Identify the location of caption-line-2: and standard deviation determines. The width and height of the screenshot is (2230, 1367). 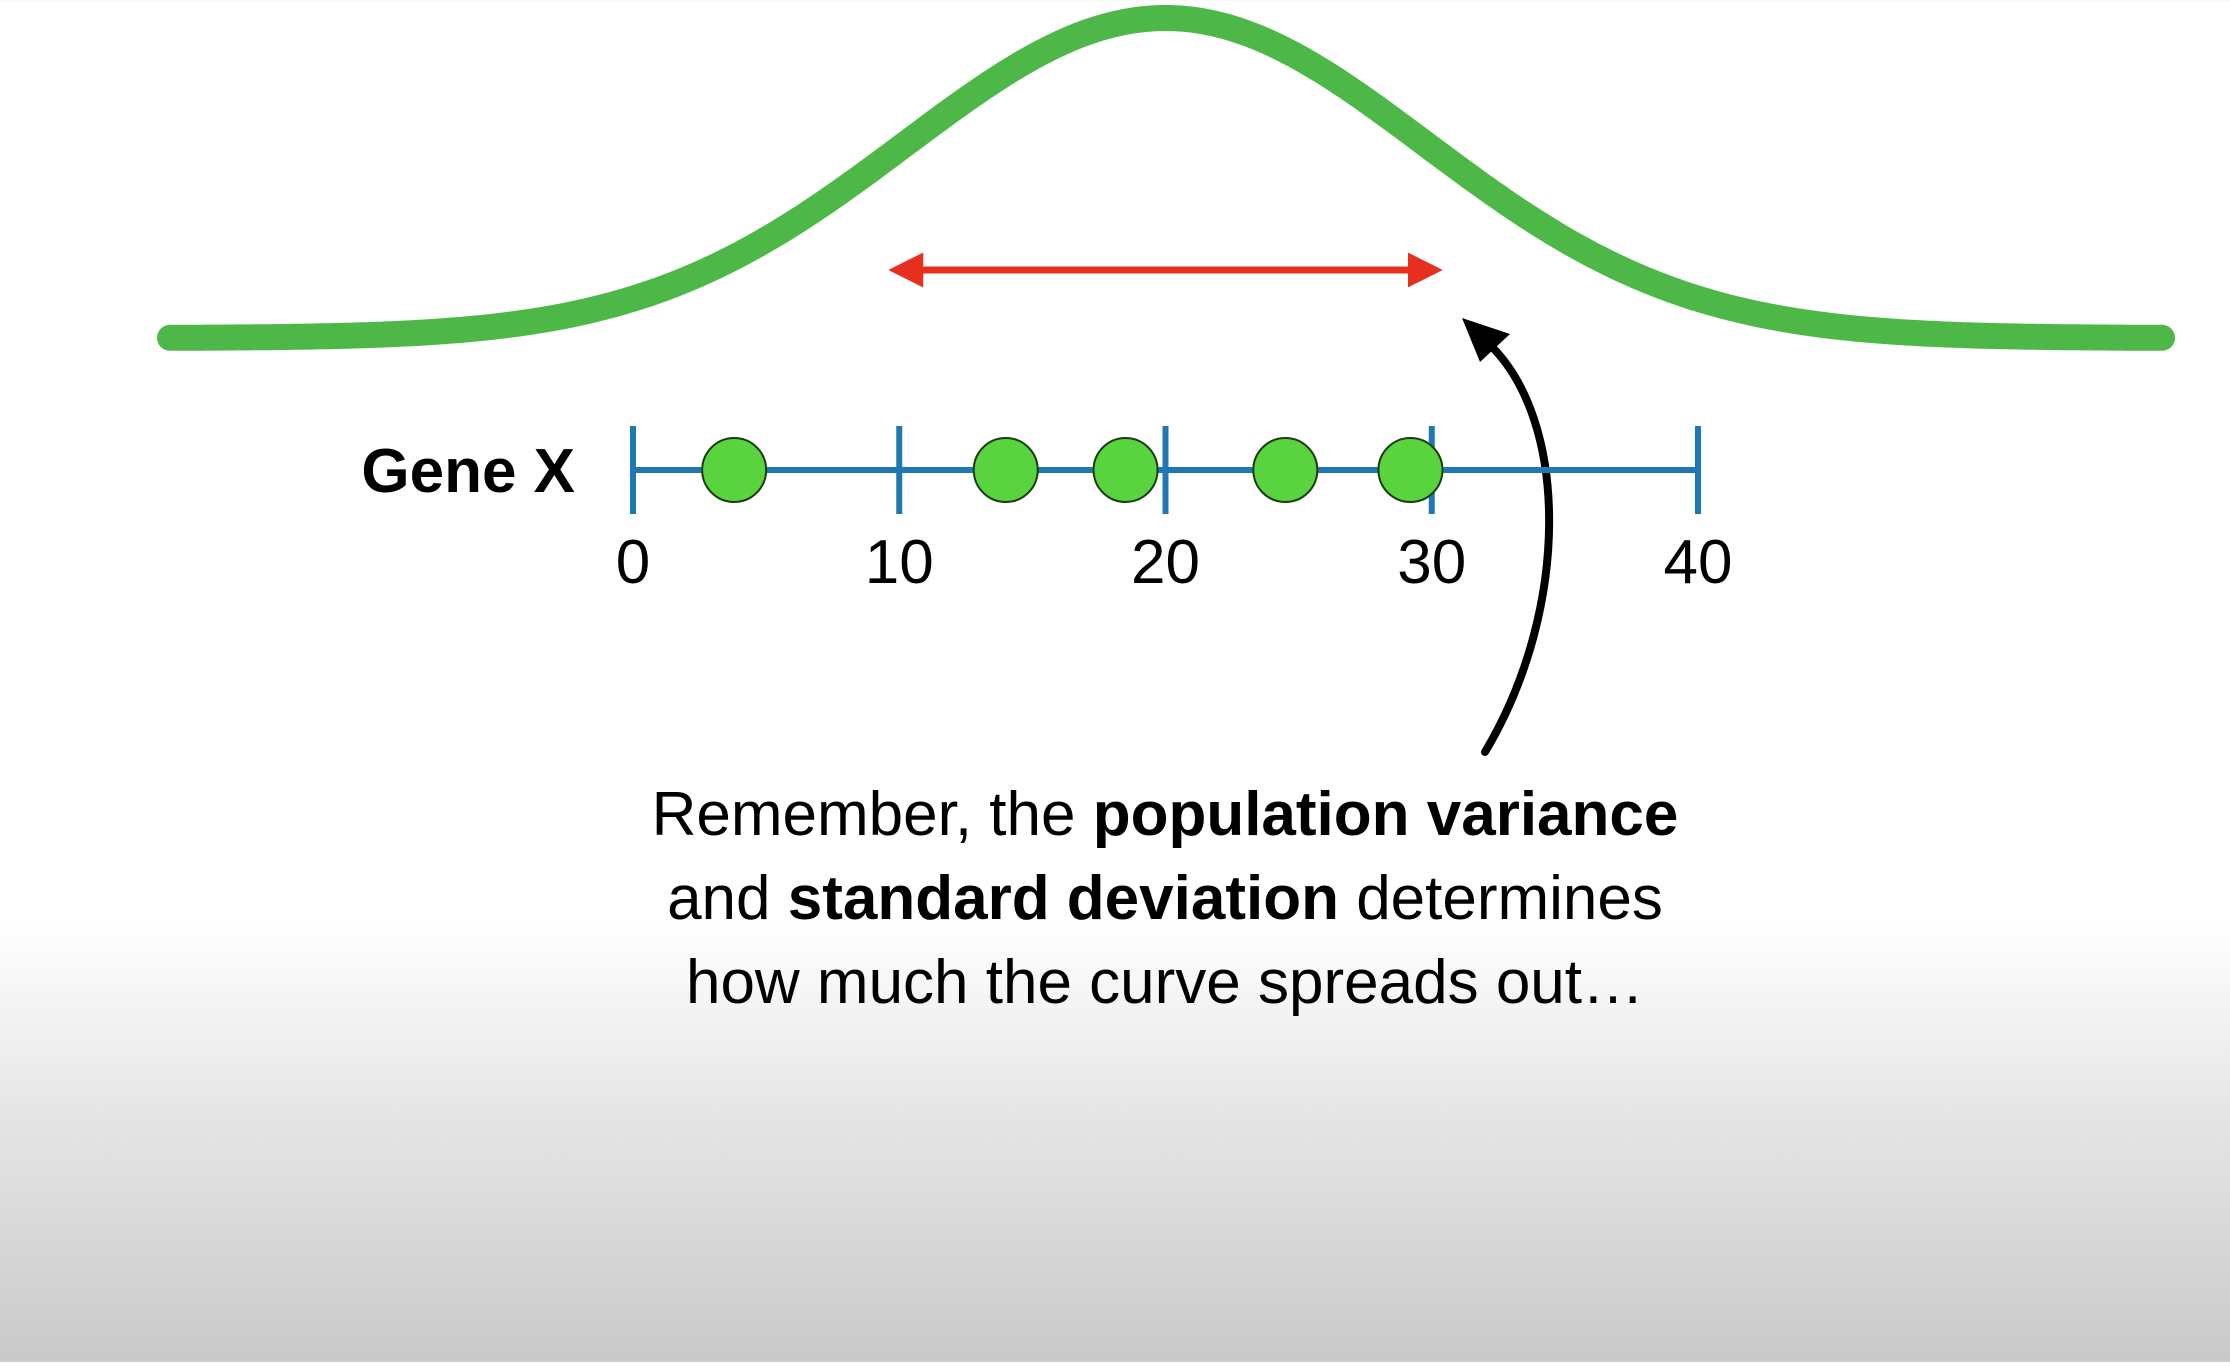
(1165, 899).